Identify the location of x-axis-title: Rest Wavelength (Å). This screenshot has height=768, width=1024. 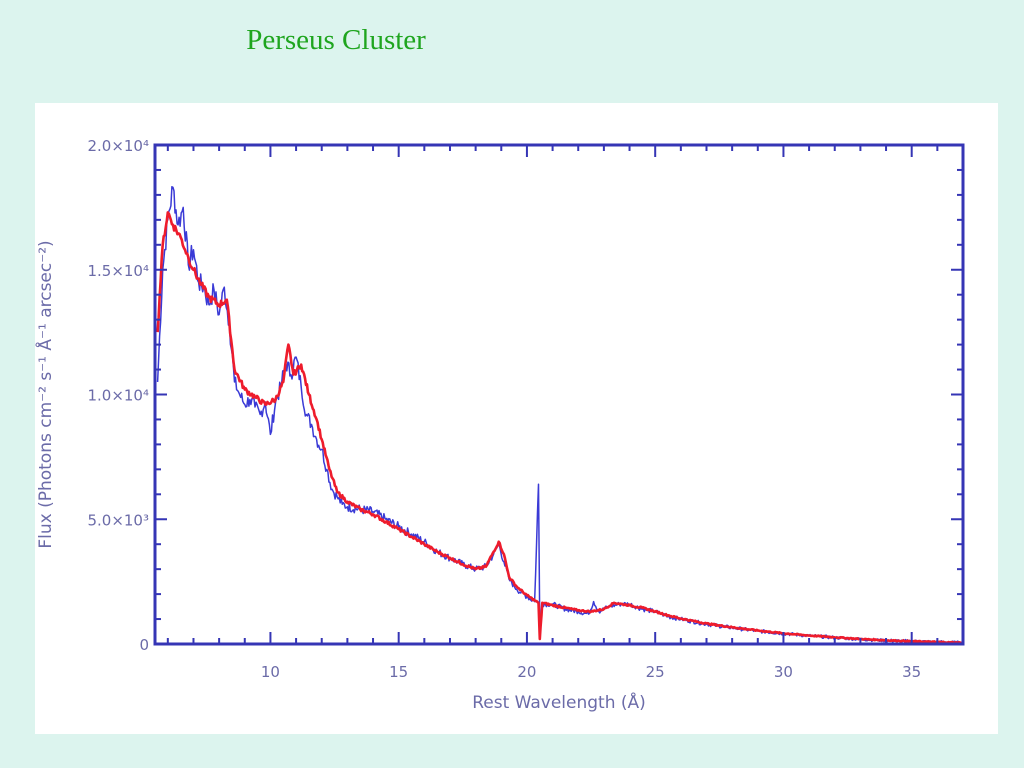
(559, 702).